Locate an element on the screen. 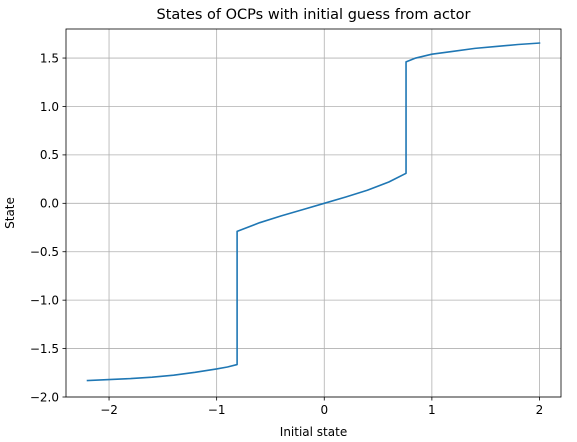 The height and width of the screenshot is (442, 577). y-tick-label: 1.0 is located at coordinates (49, 107).